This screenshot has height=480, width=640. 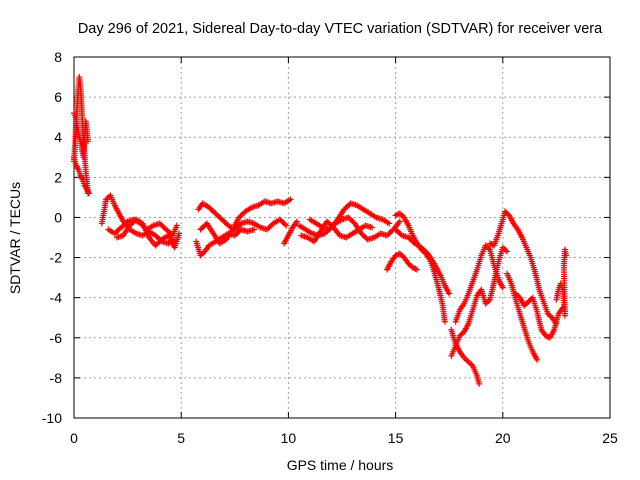 I want to click on series-sat-o, so click(x=402, y=261).